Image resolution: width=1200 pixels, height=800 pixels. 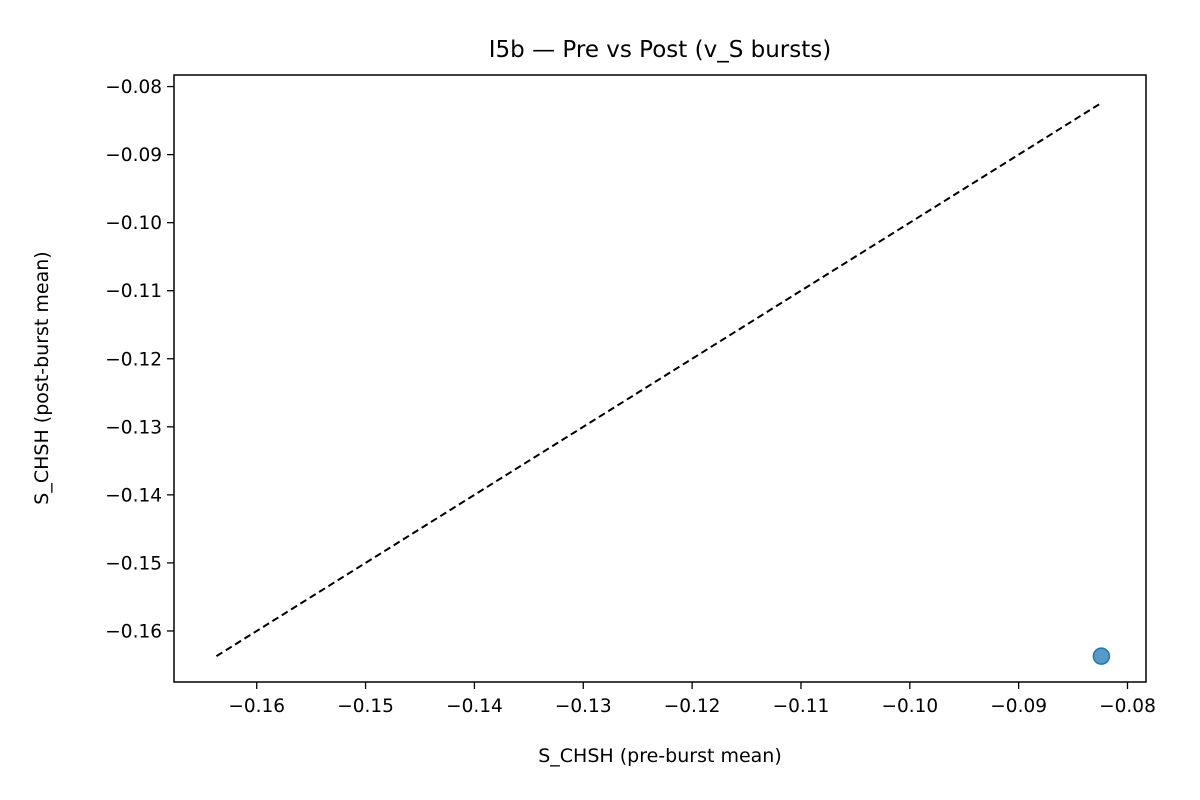 What do you see at coordinates (660, 50) in the screenshot?
I see `chart-title: I5b — Pre vs Post (v_S bursts)` at bounding box center [660, 50].